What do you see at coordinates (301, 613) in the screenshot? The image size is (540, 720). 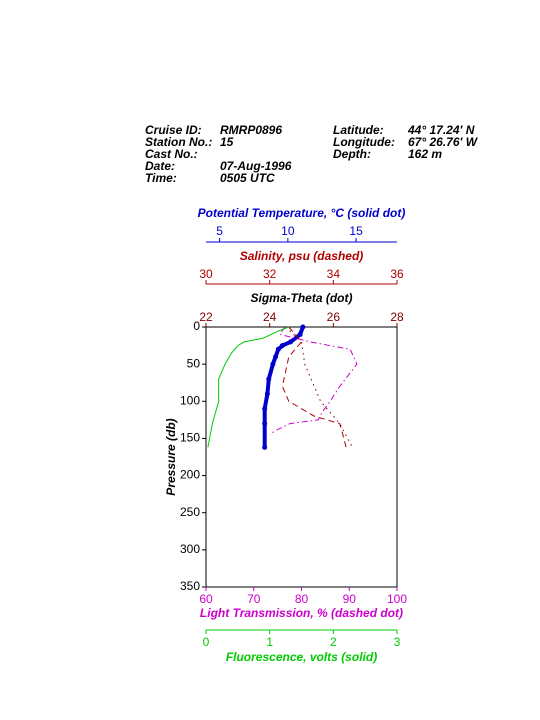 I see `axis-title: Light Transmission, % (dashed dot)` at bounding box center [301, 613].